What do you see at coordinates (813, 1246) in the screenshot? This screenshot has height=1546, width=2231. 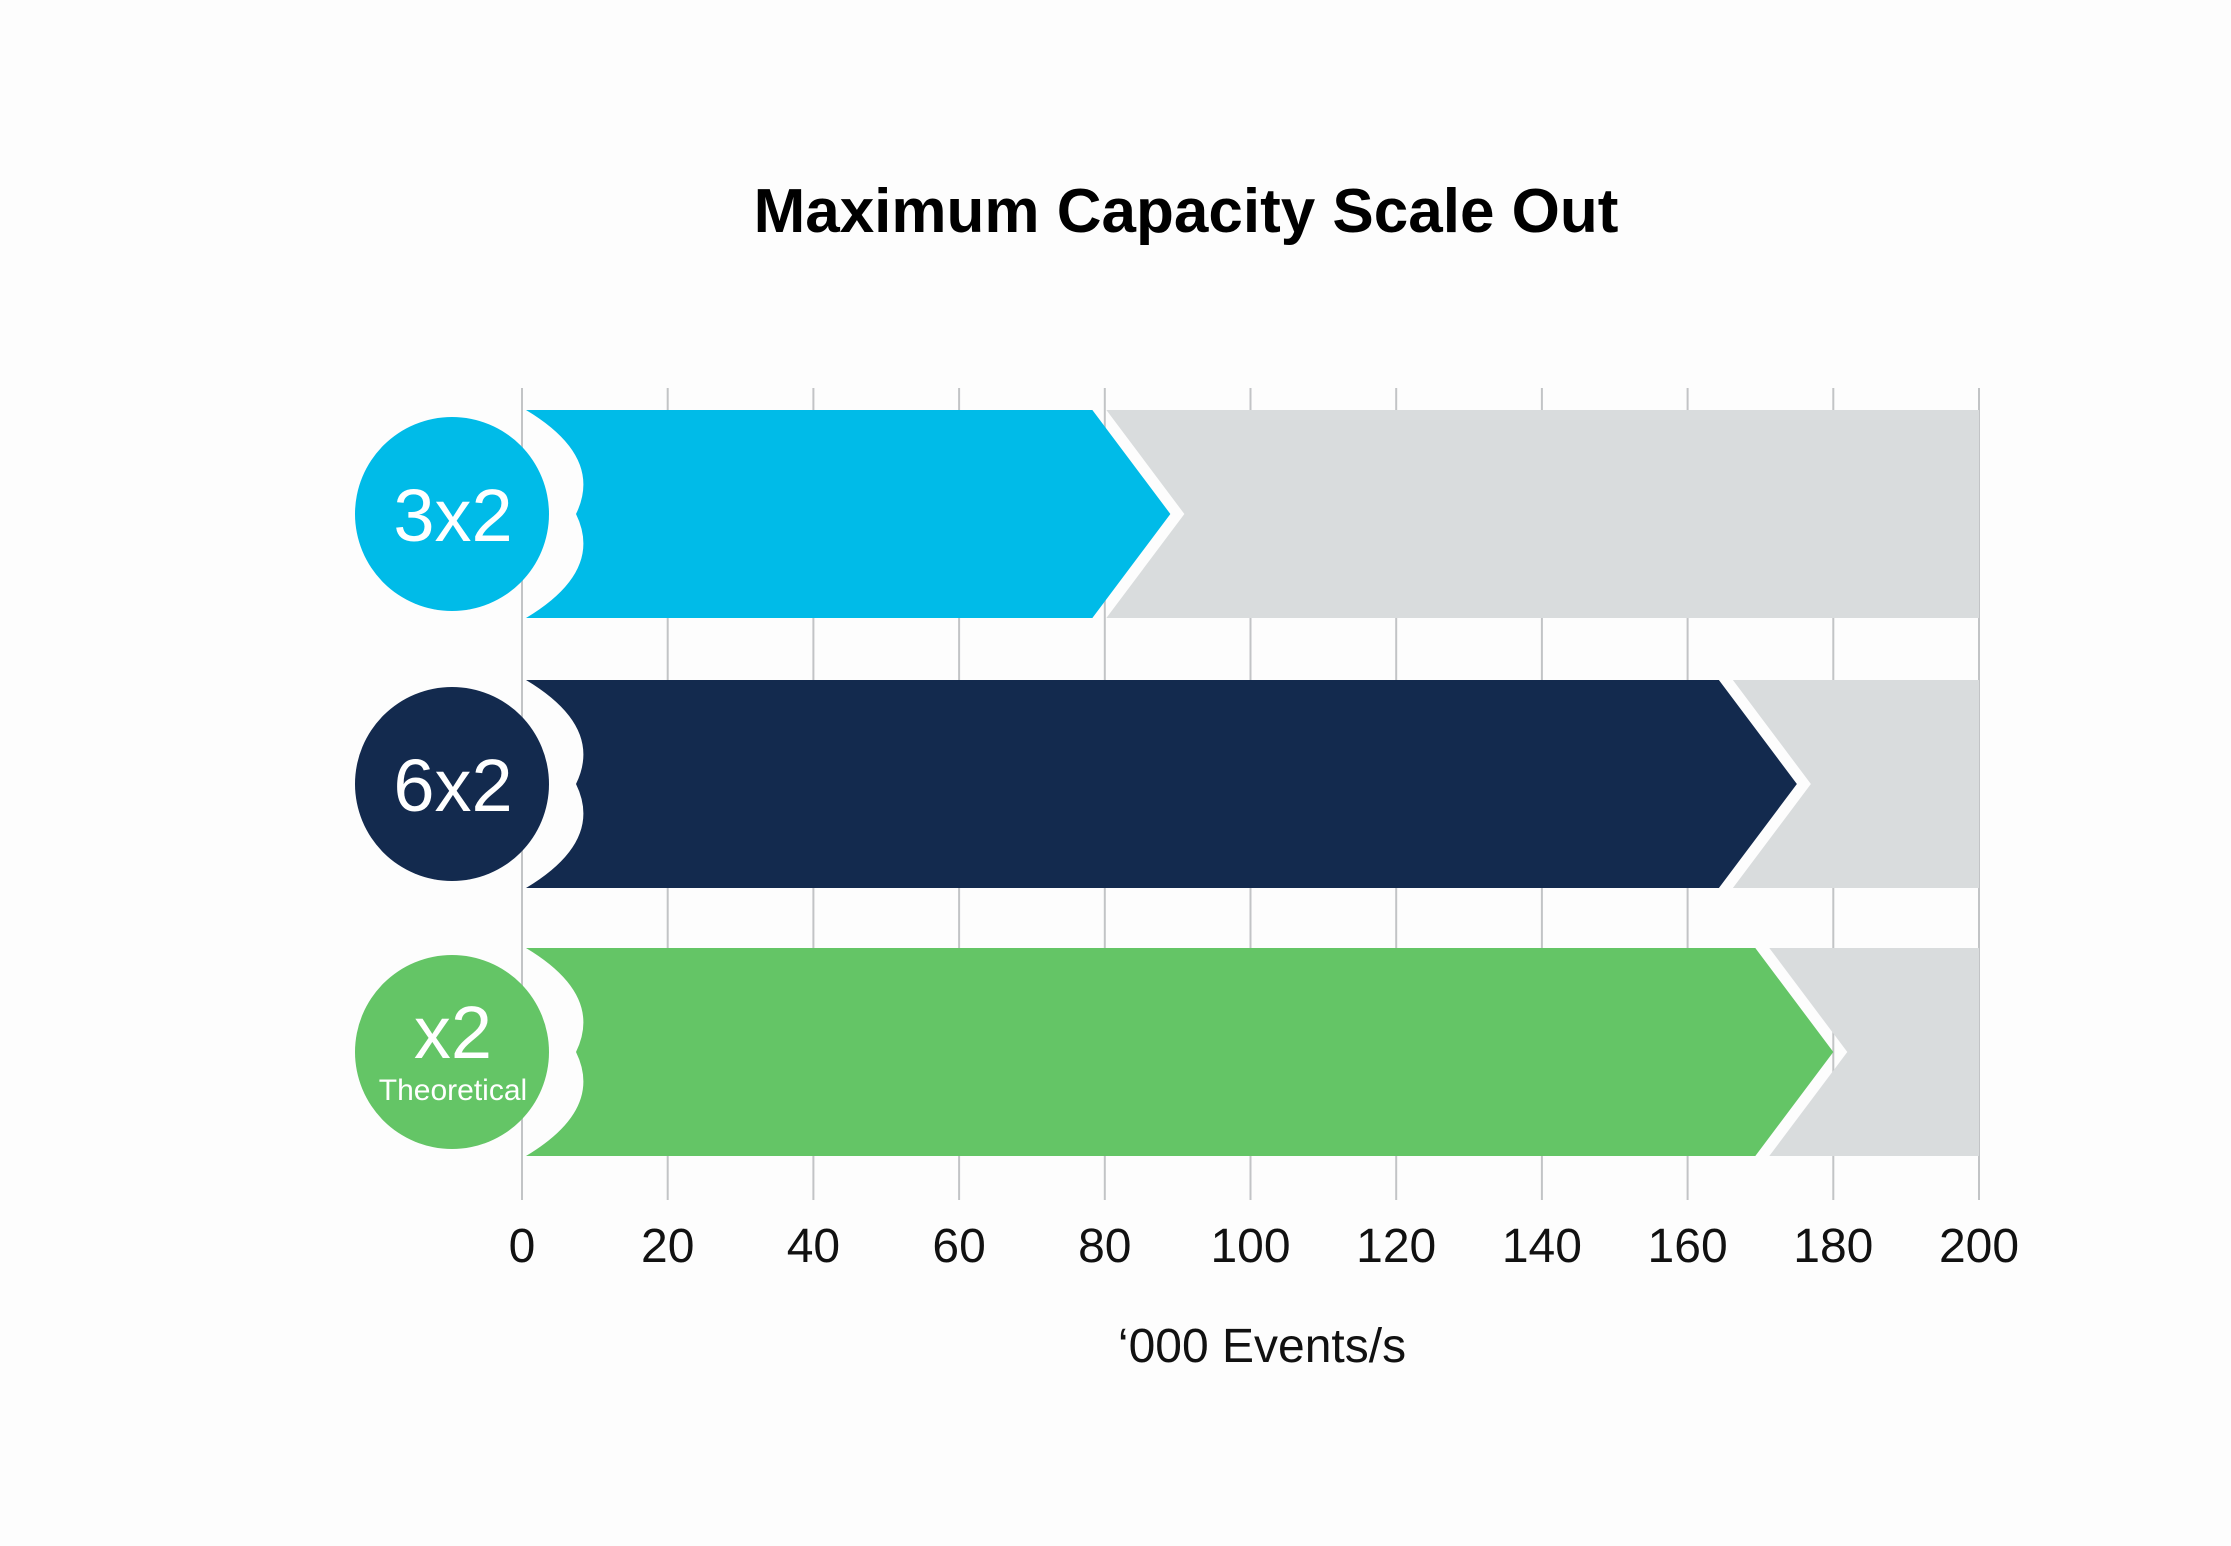 I see `x-tick-label: 40` at bounding box center [813, 1246].